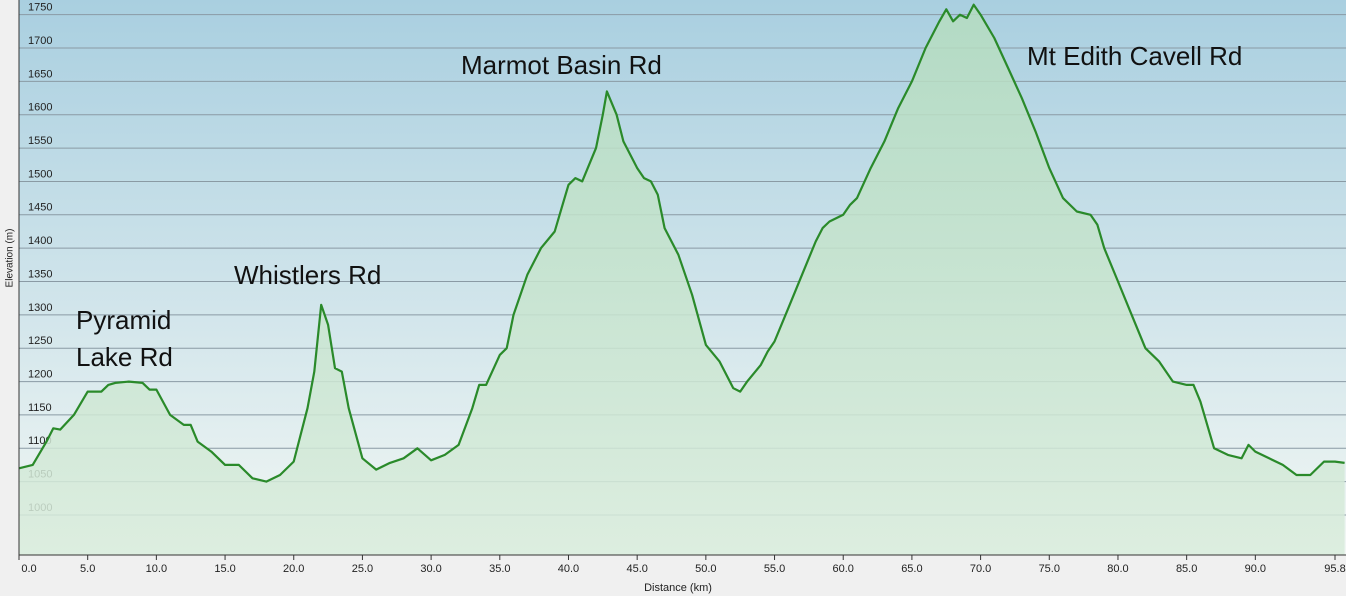 This screenshot has height=596, width=1346. Describe the element at coordinates (430, 569) in the screenshot. I see `x-tick-label: 30.0` at that location.